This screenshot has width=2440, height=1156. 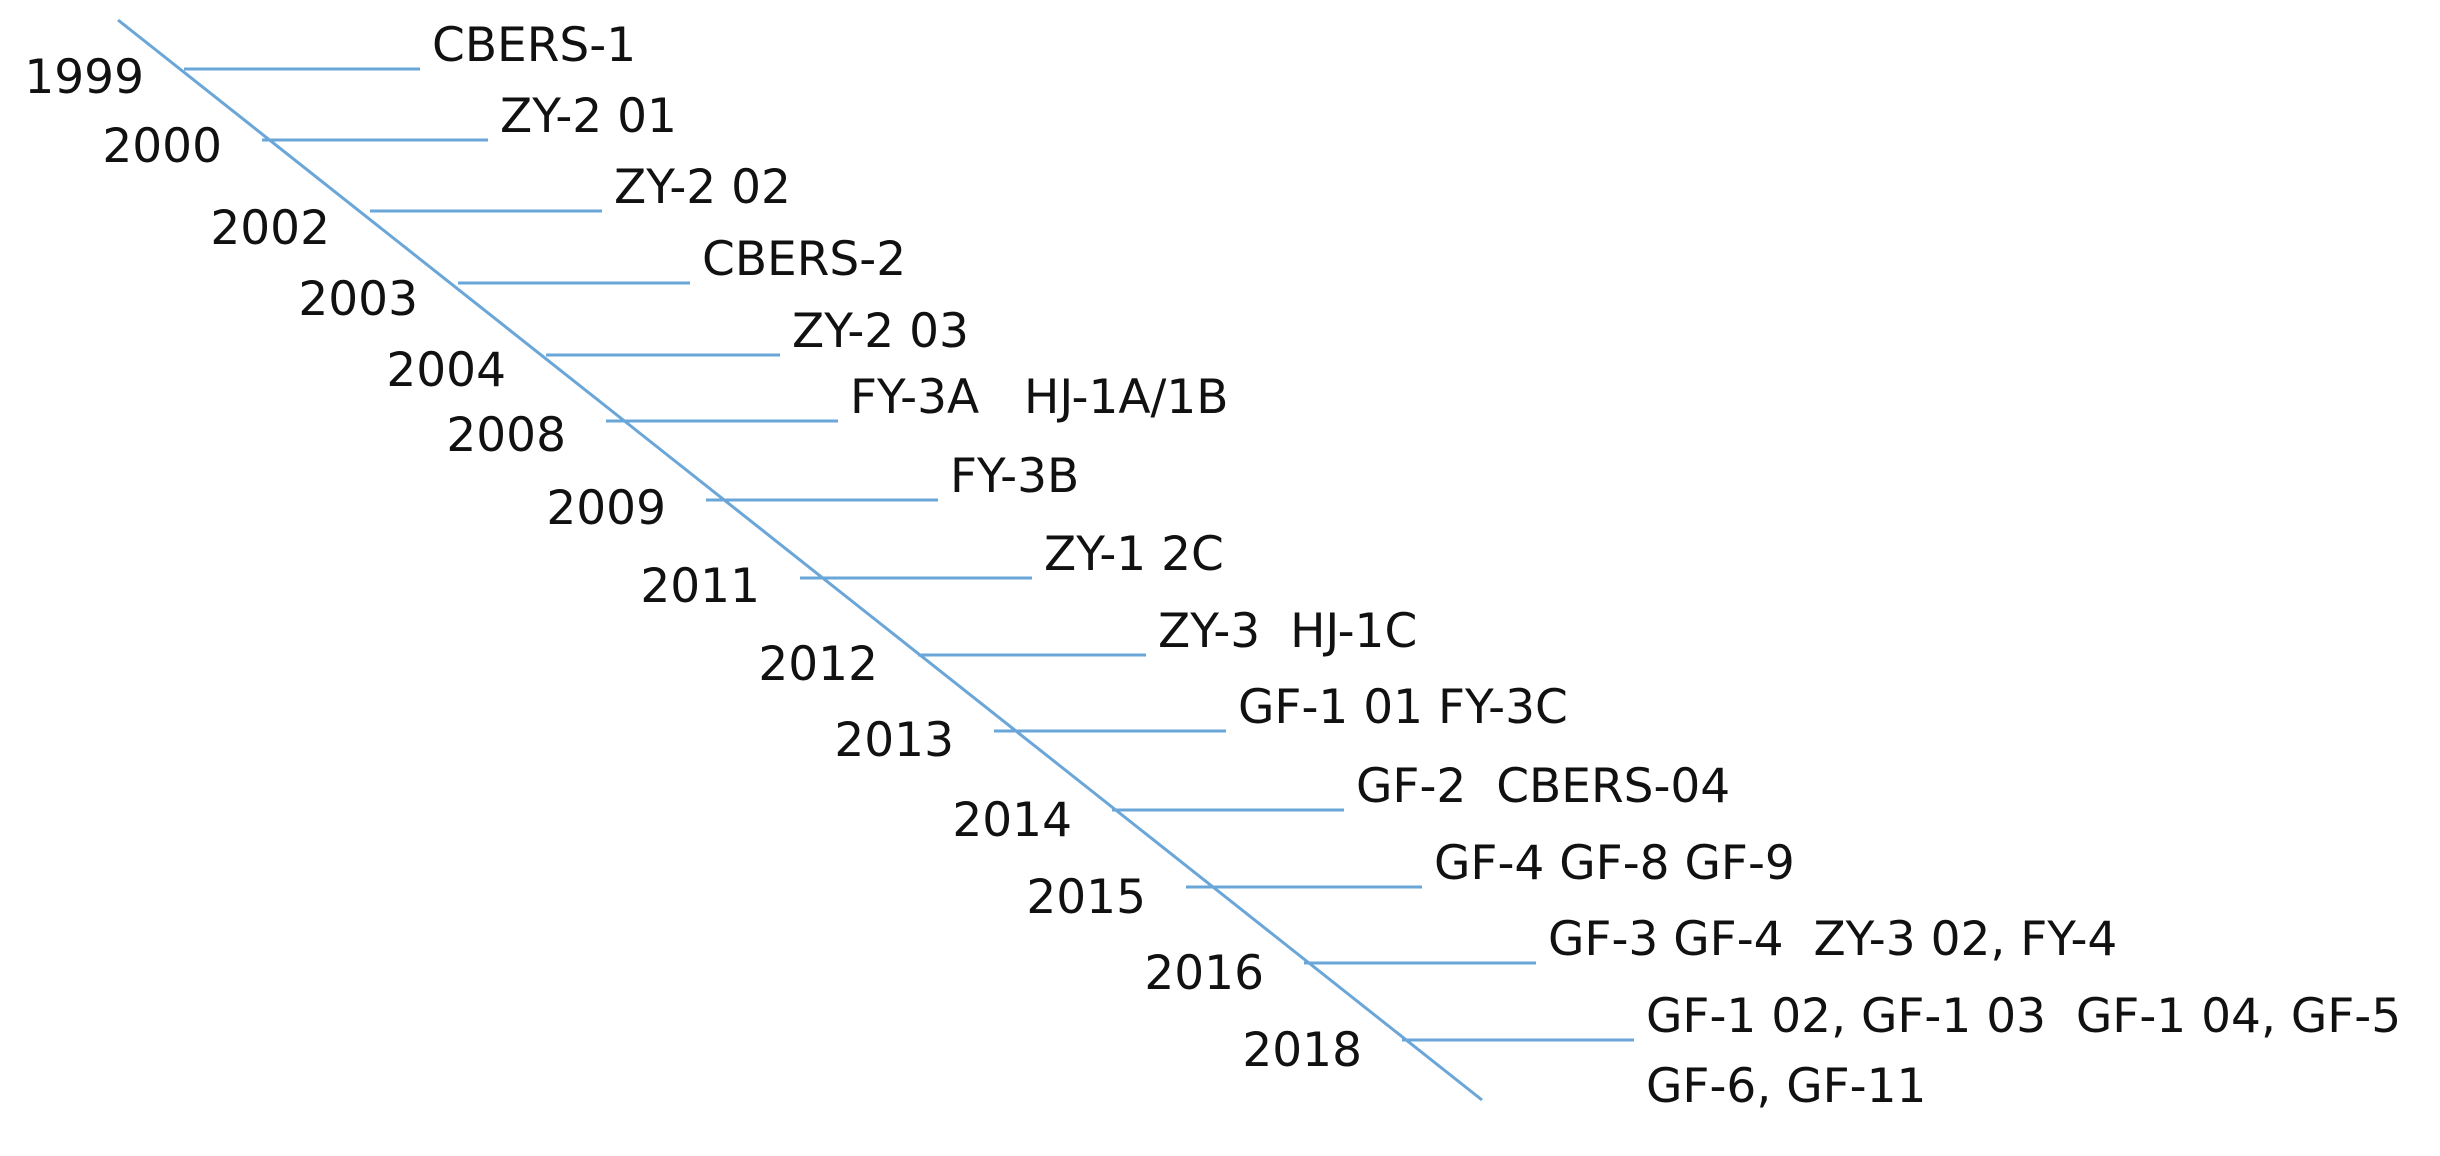 What do you see at coordinates (1786, 1086) in the screenshot?
I see `satellite-label: GF-6, GF-11` at bounding box center [1786, 1086].